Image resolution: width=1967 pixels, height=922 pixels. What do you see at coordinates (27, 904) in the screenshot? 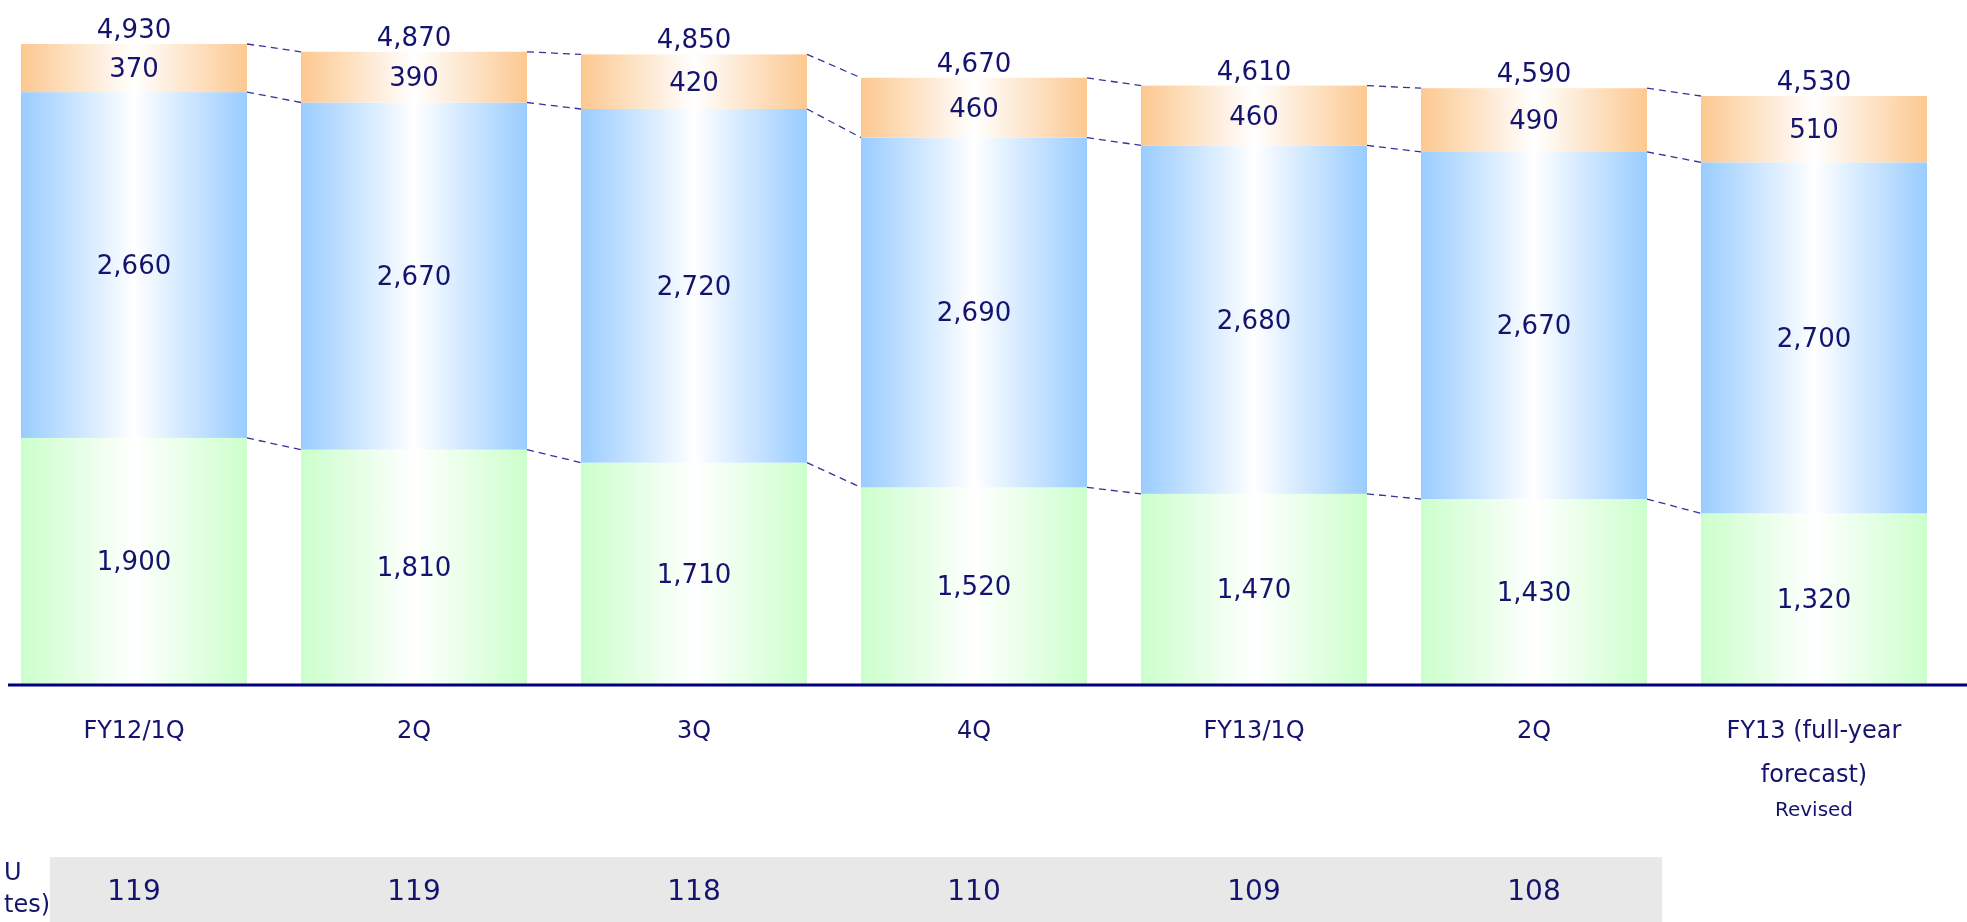
I see `text: tes)` at bounding box center [27, 904].